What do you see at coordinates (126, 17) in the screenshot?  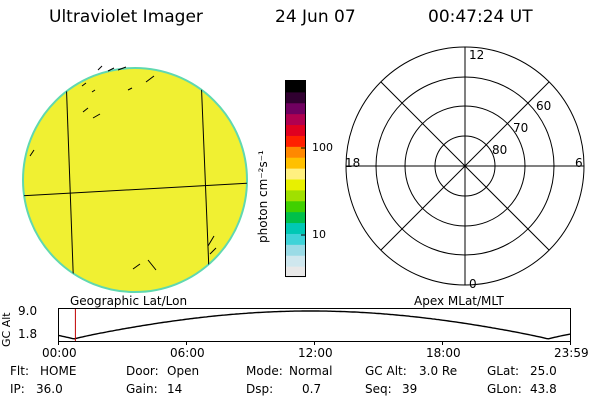 I see `instrument-title: Ultraviolet Imager` at bounding box center [126, 17].